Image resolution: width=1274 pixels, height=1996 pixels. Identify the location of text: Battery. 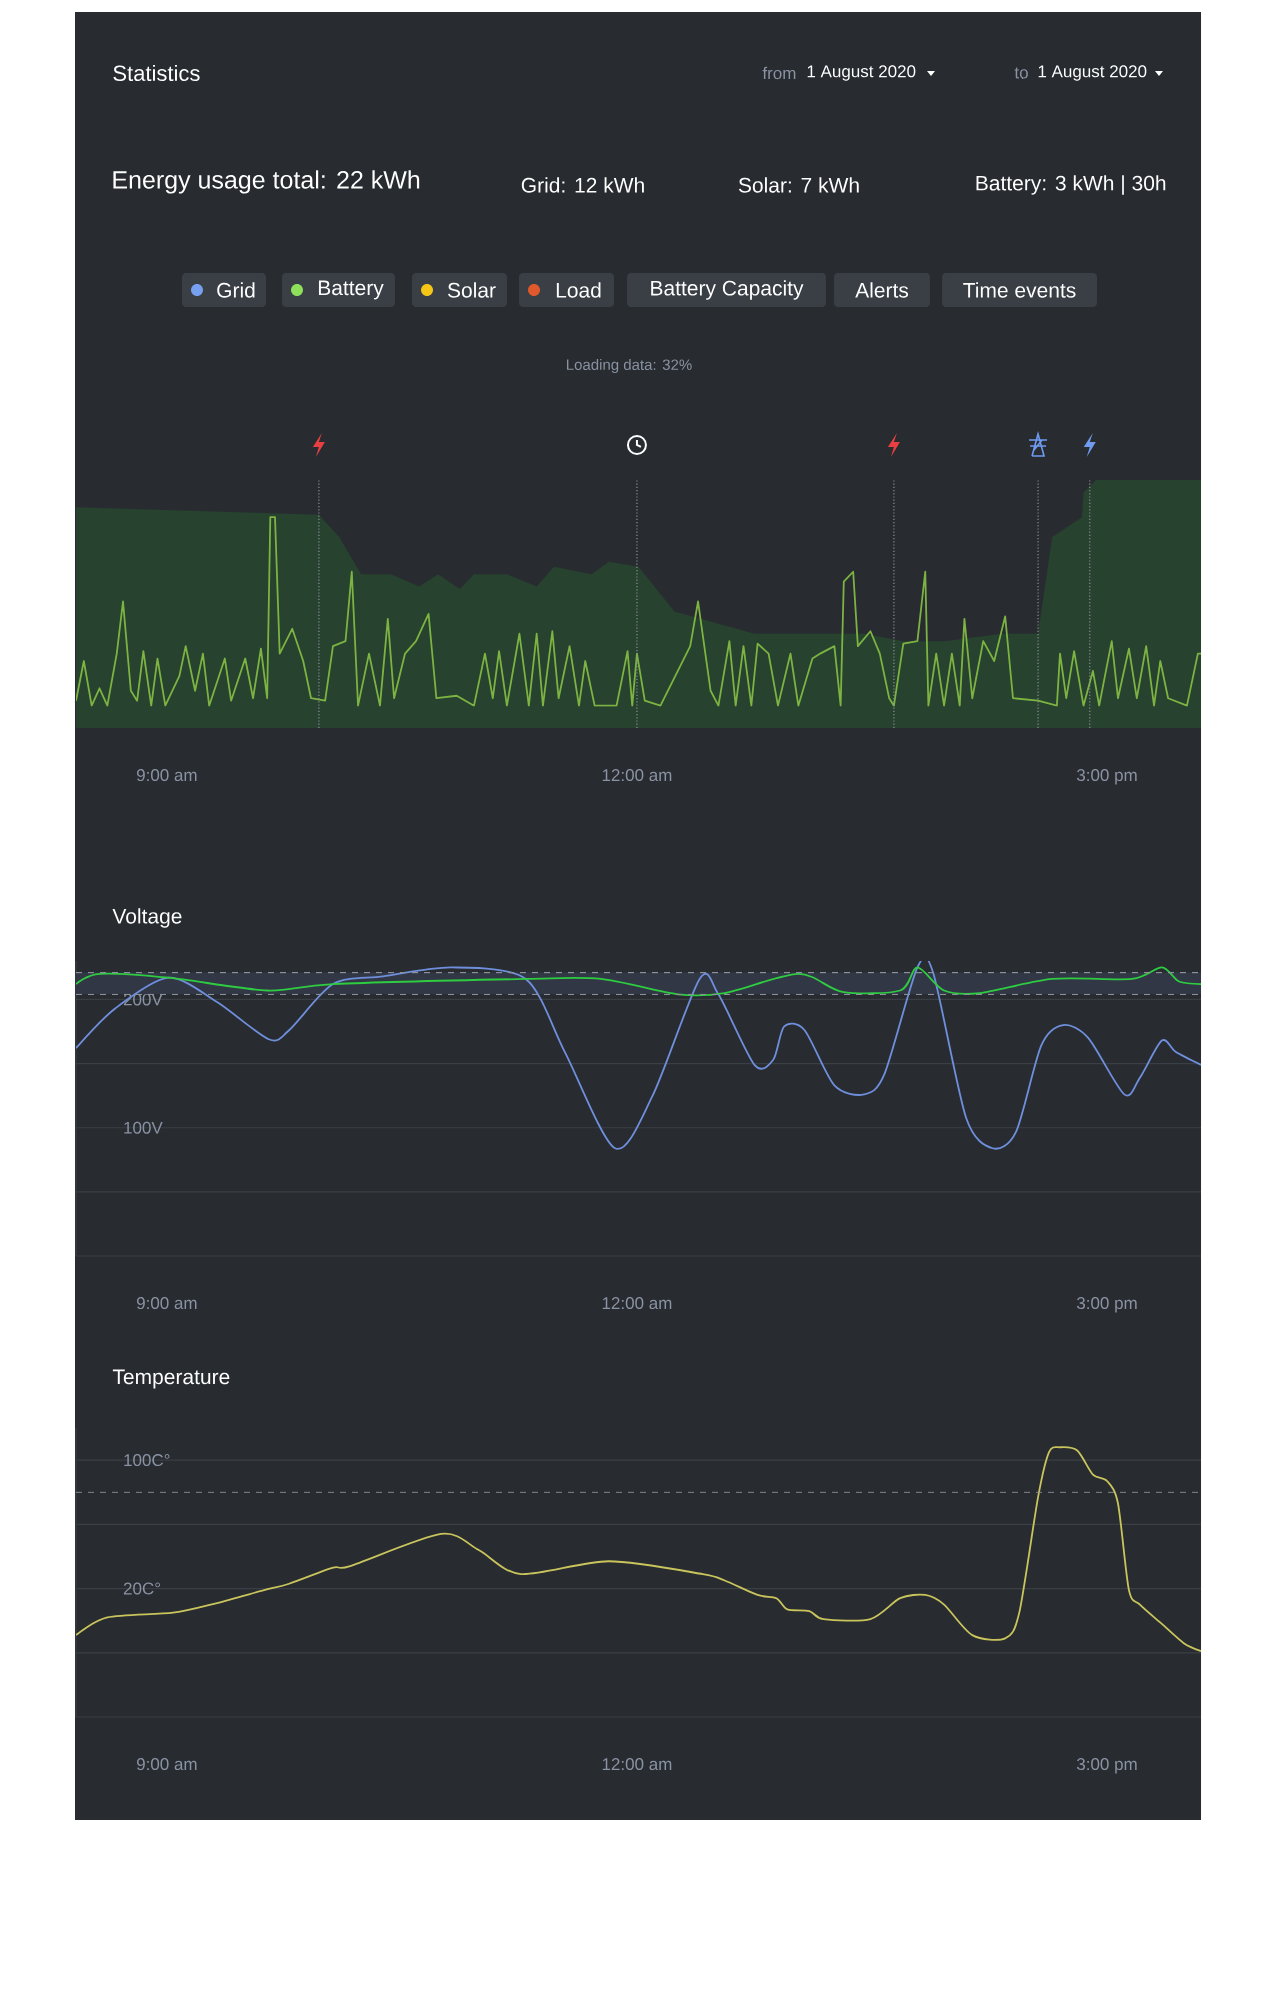
(351, 290).